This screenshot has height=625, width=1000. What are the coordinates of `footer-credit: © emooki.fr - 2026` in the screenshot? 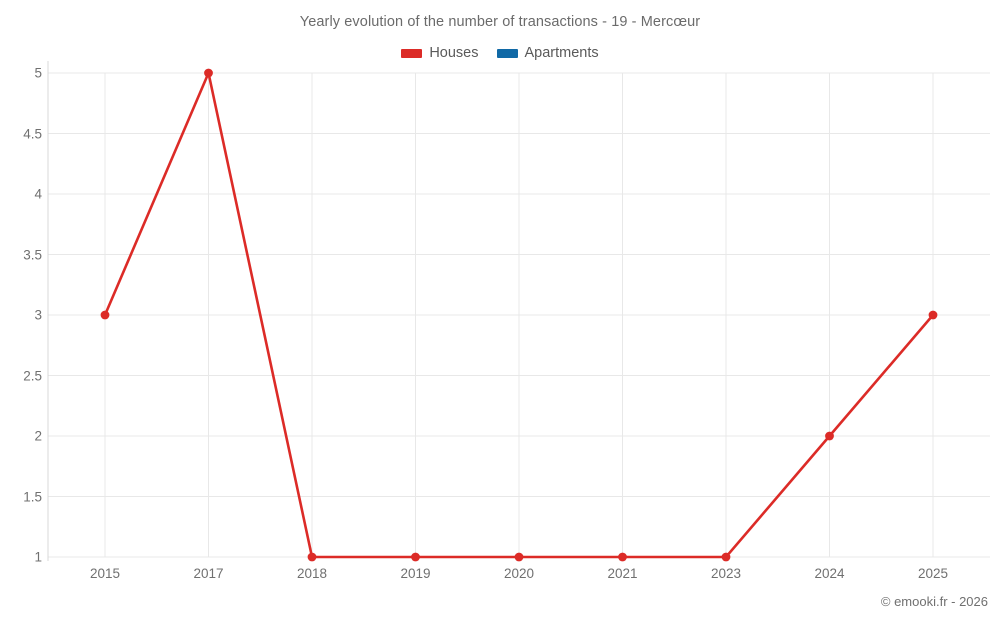 It's located at (934, 601).